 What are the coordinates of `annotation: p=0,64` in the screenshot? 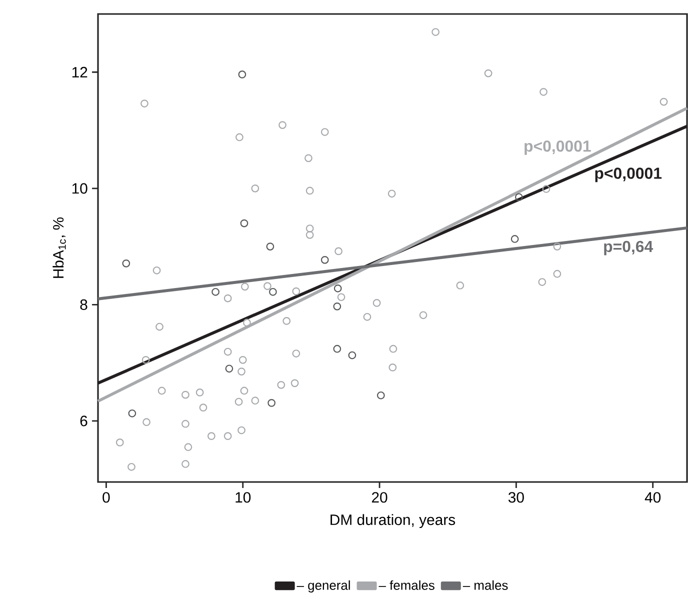 It's located at (629, 248).